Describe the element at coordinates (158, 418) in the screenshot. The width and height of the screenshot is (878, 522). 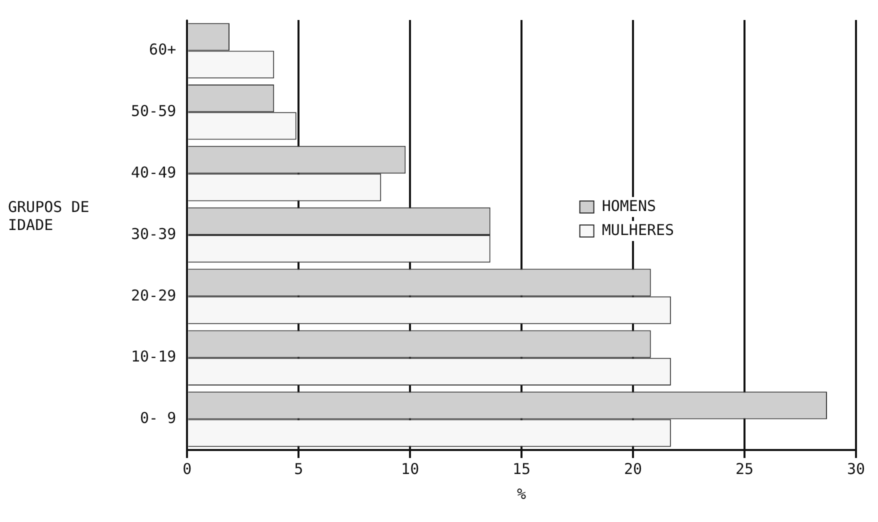
I see `y-tick-label: 0- 9` at that location.